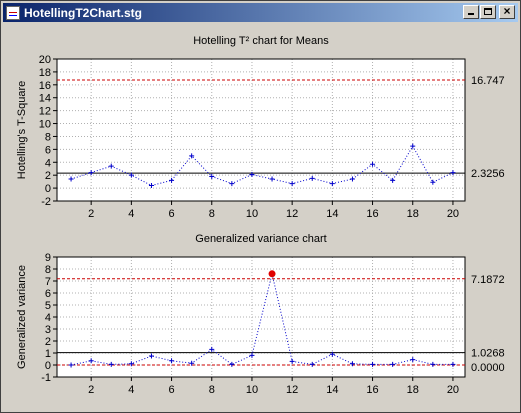 This screenshot has width=521, height=413. What do you see at coordinates (260, 239) in the screenshot?
I see `chart2-title: Generalized variance chart` at bounding box center [260, 239].